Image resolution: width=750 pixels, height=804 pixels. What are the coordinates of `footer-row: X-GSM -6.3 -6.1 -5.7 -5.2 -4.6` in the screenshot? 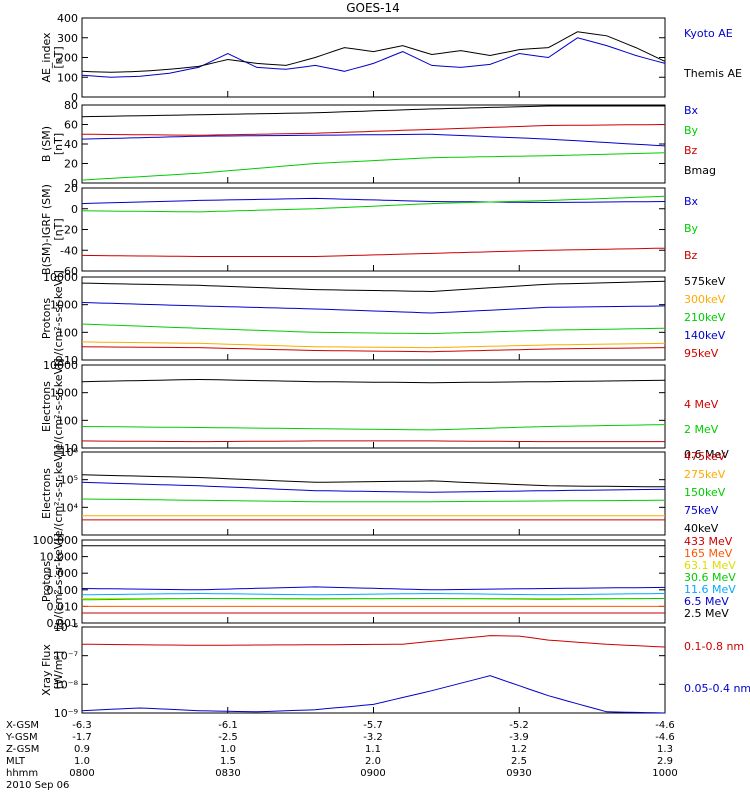 It's located at (340, 725).